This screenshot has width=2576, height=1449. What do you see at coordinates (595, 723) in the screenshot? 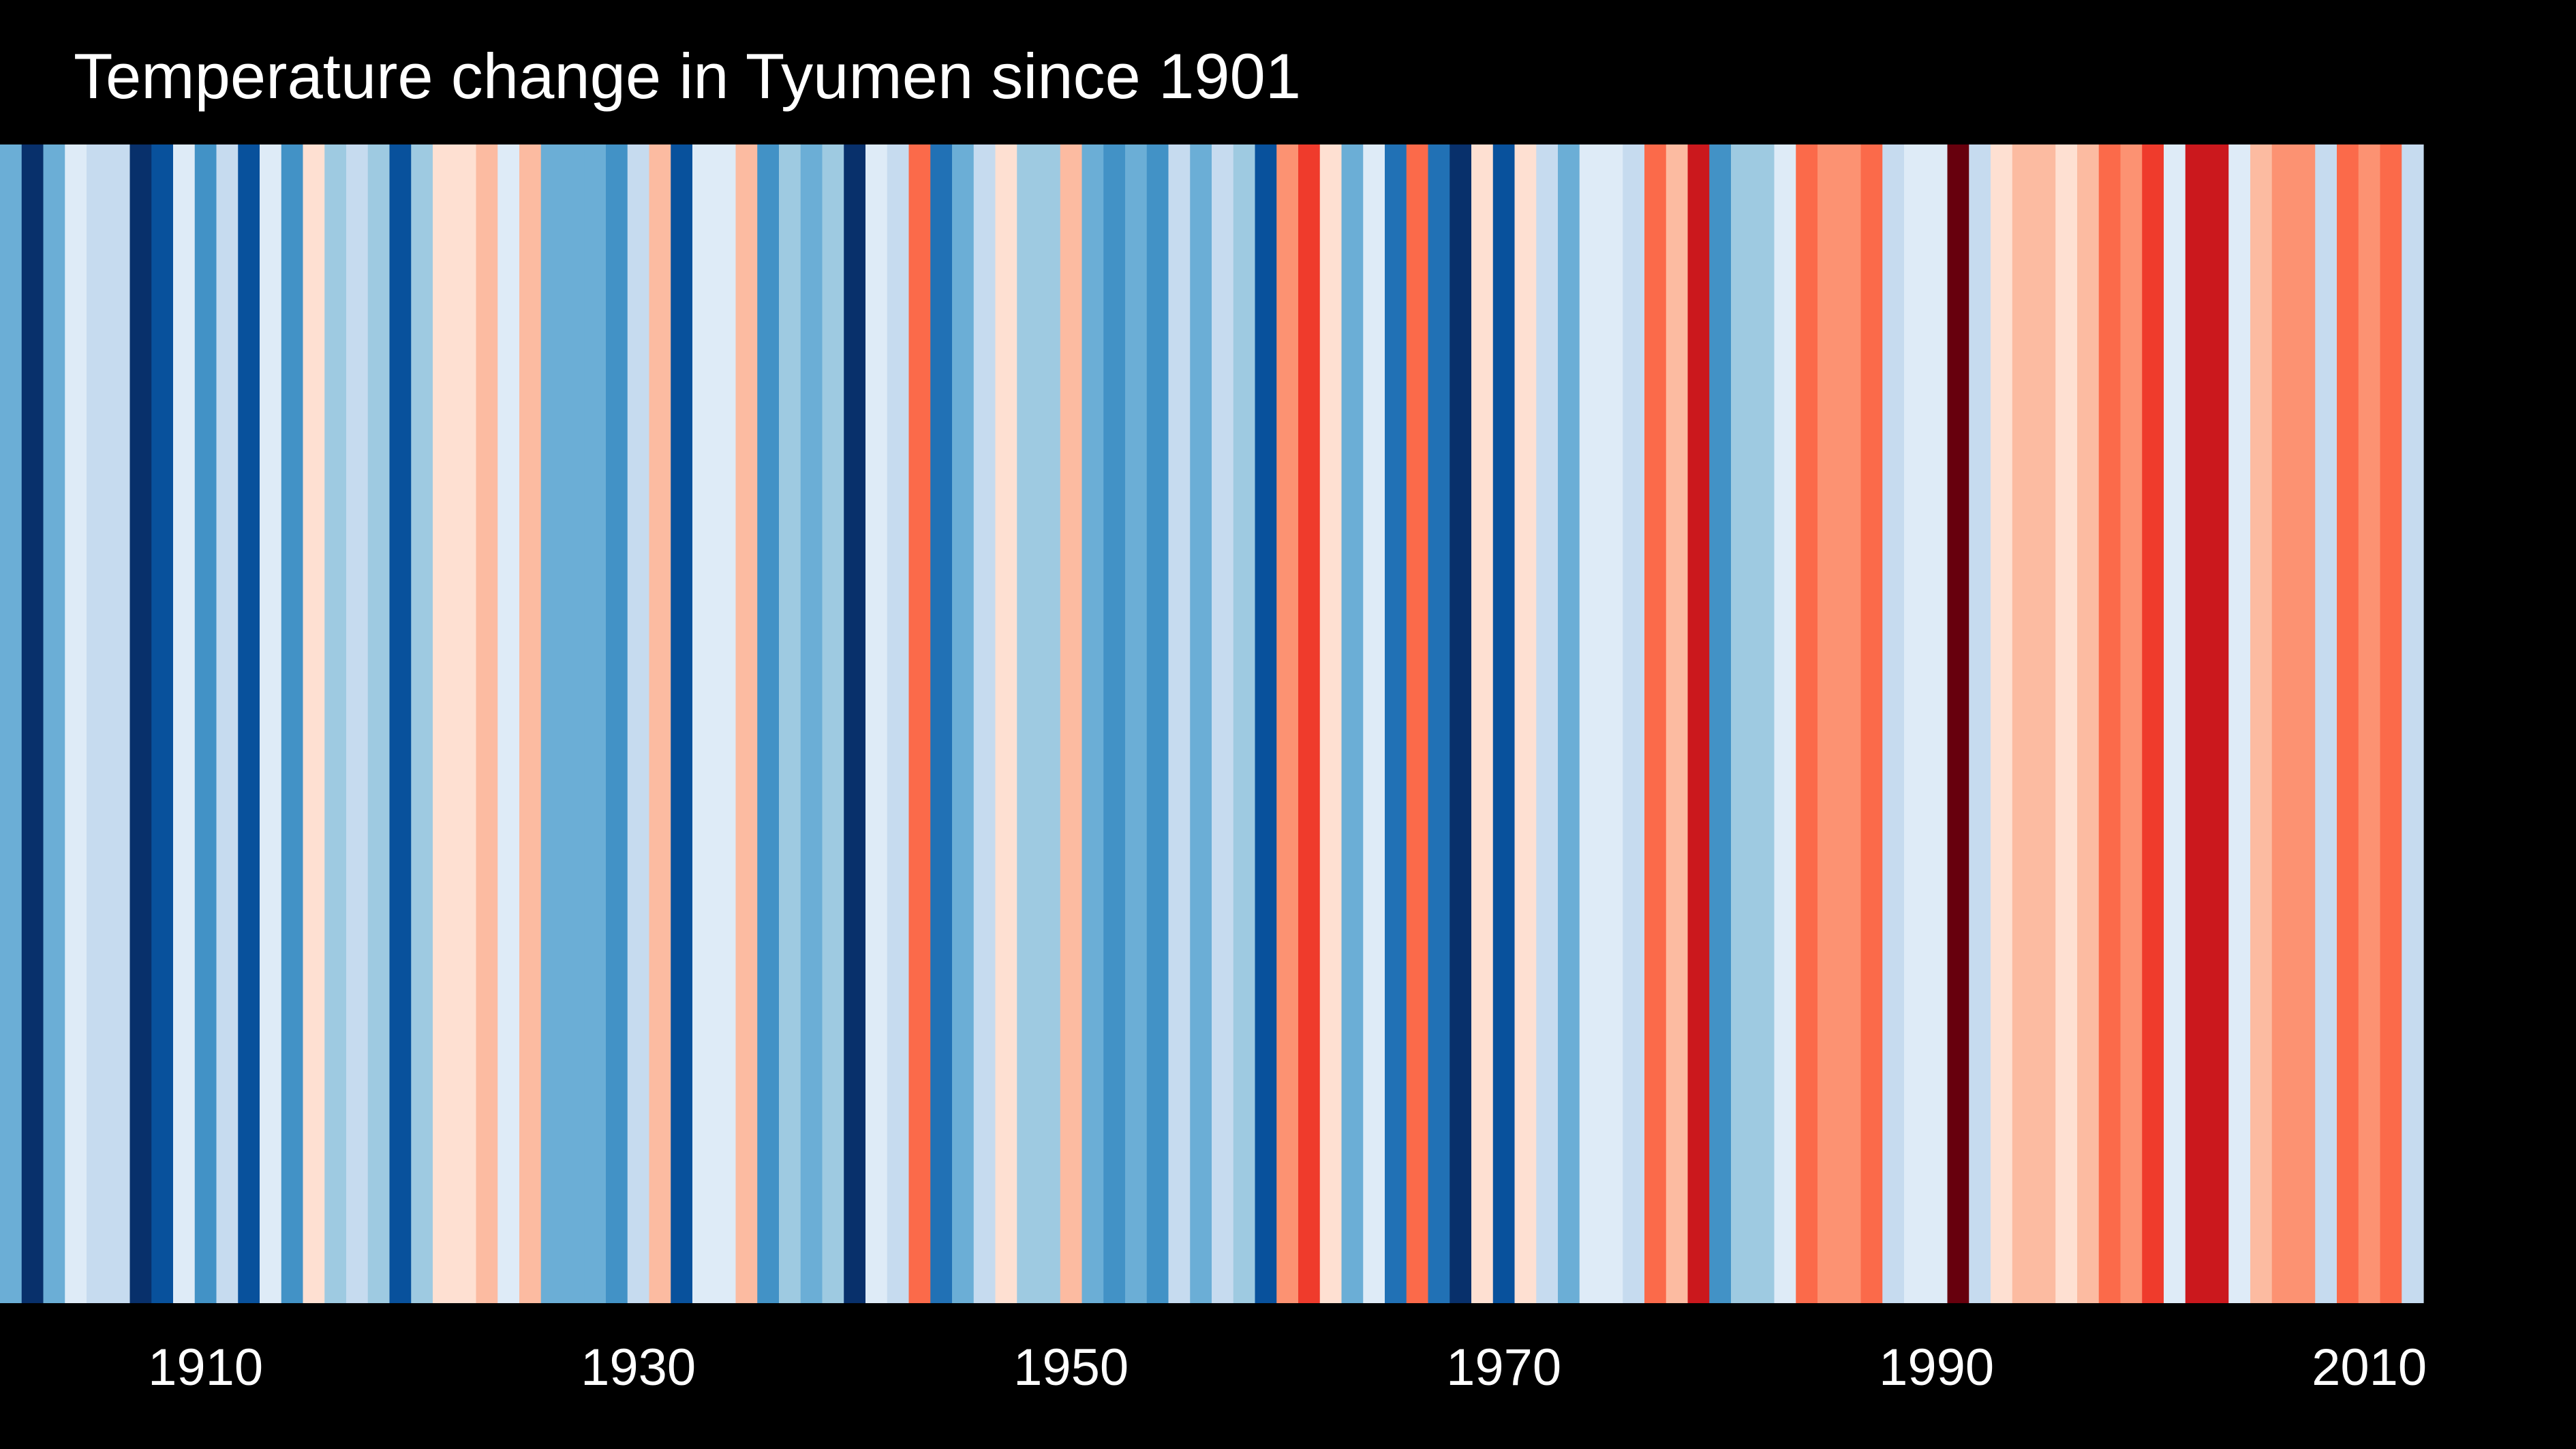
I see `stripe-1928` at bounding box center [595, 723].